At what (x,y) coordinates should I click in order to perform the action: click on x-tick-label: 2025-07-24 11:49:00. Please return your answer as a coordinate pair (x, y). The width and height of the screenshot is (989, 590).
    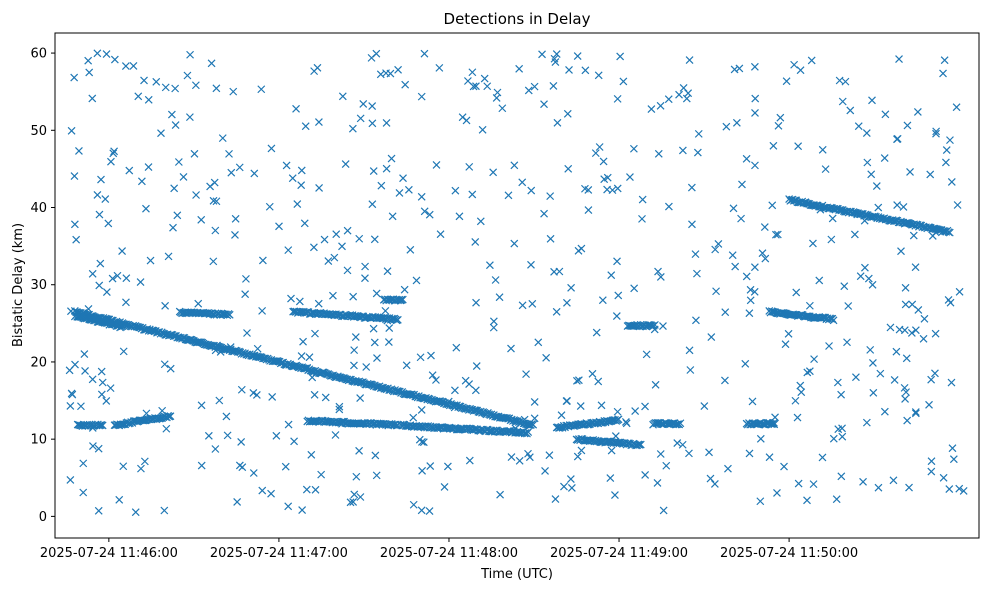
    Looking at the image, I should click on (619, 553).